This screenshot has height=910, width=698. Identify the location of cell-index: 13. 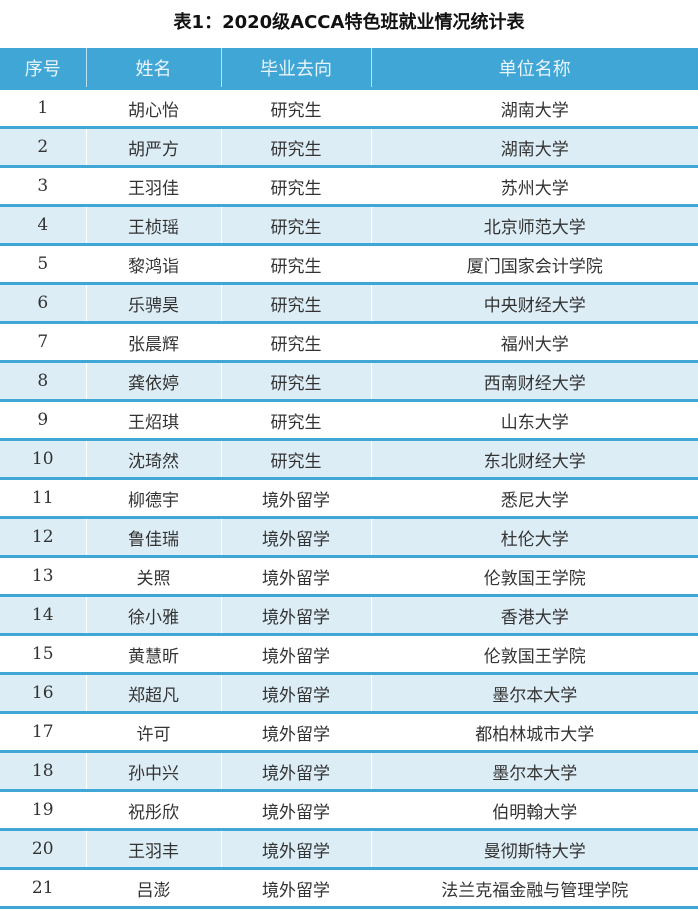
(43, 575).